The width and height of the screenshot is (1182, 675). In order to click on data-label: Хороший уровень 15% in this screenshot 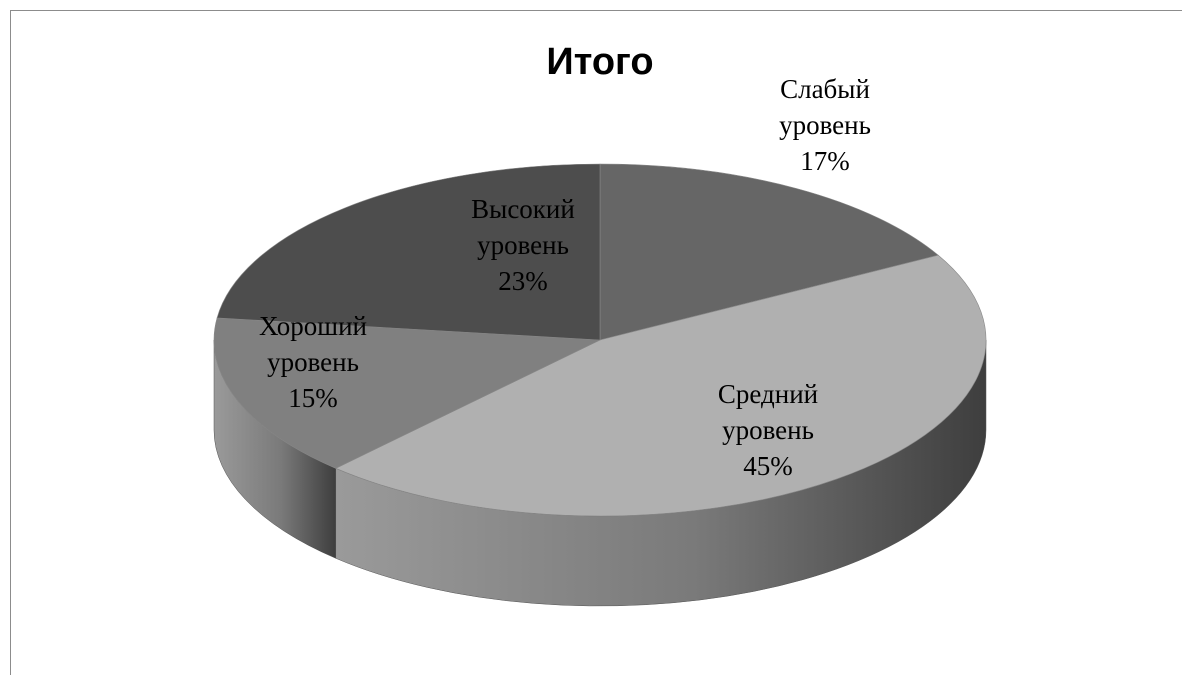, I will do `click(313, 362)`.